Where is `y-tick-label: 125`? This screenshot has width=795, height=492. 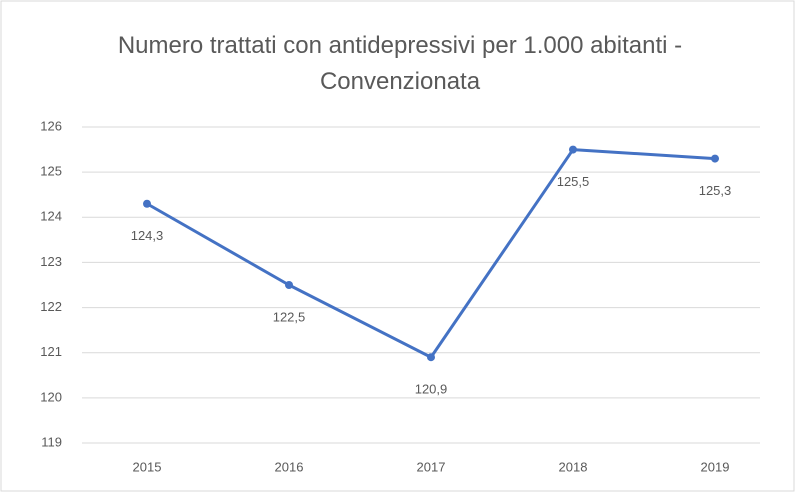
y-tick-label: 125 is located at coordinates (51, 171).